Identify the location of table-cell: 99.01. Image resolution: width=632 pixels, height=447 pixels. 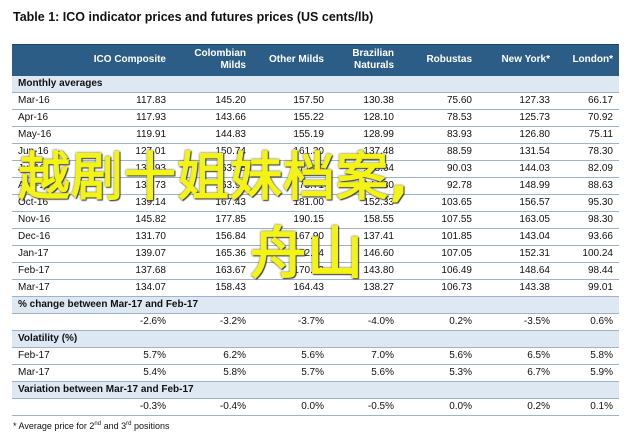
(587, 288).